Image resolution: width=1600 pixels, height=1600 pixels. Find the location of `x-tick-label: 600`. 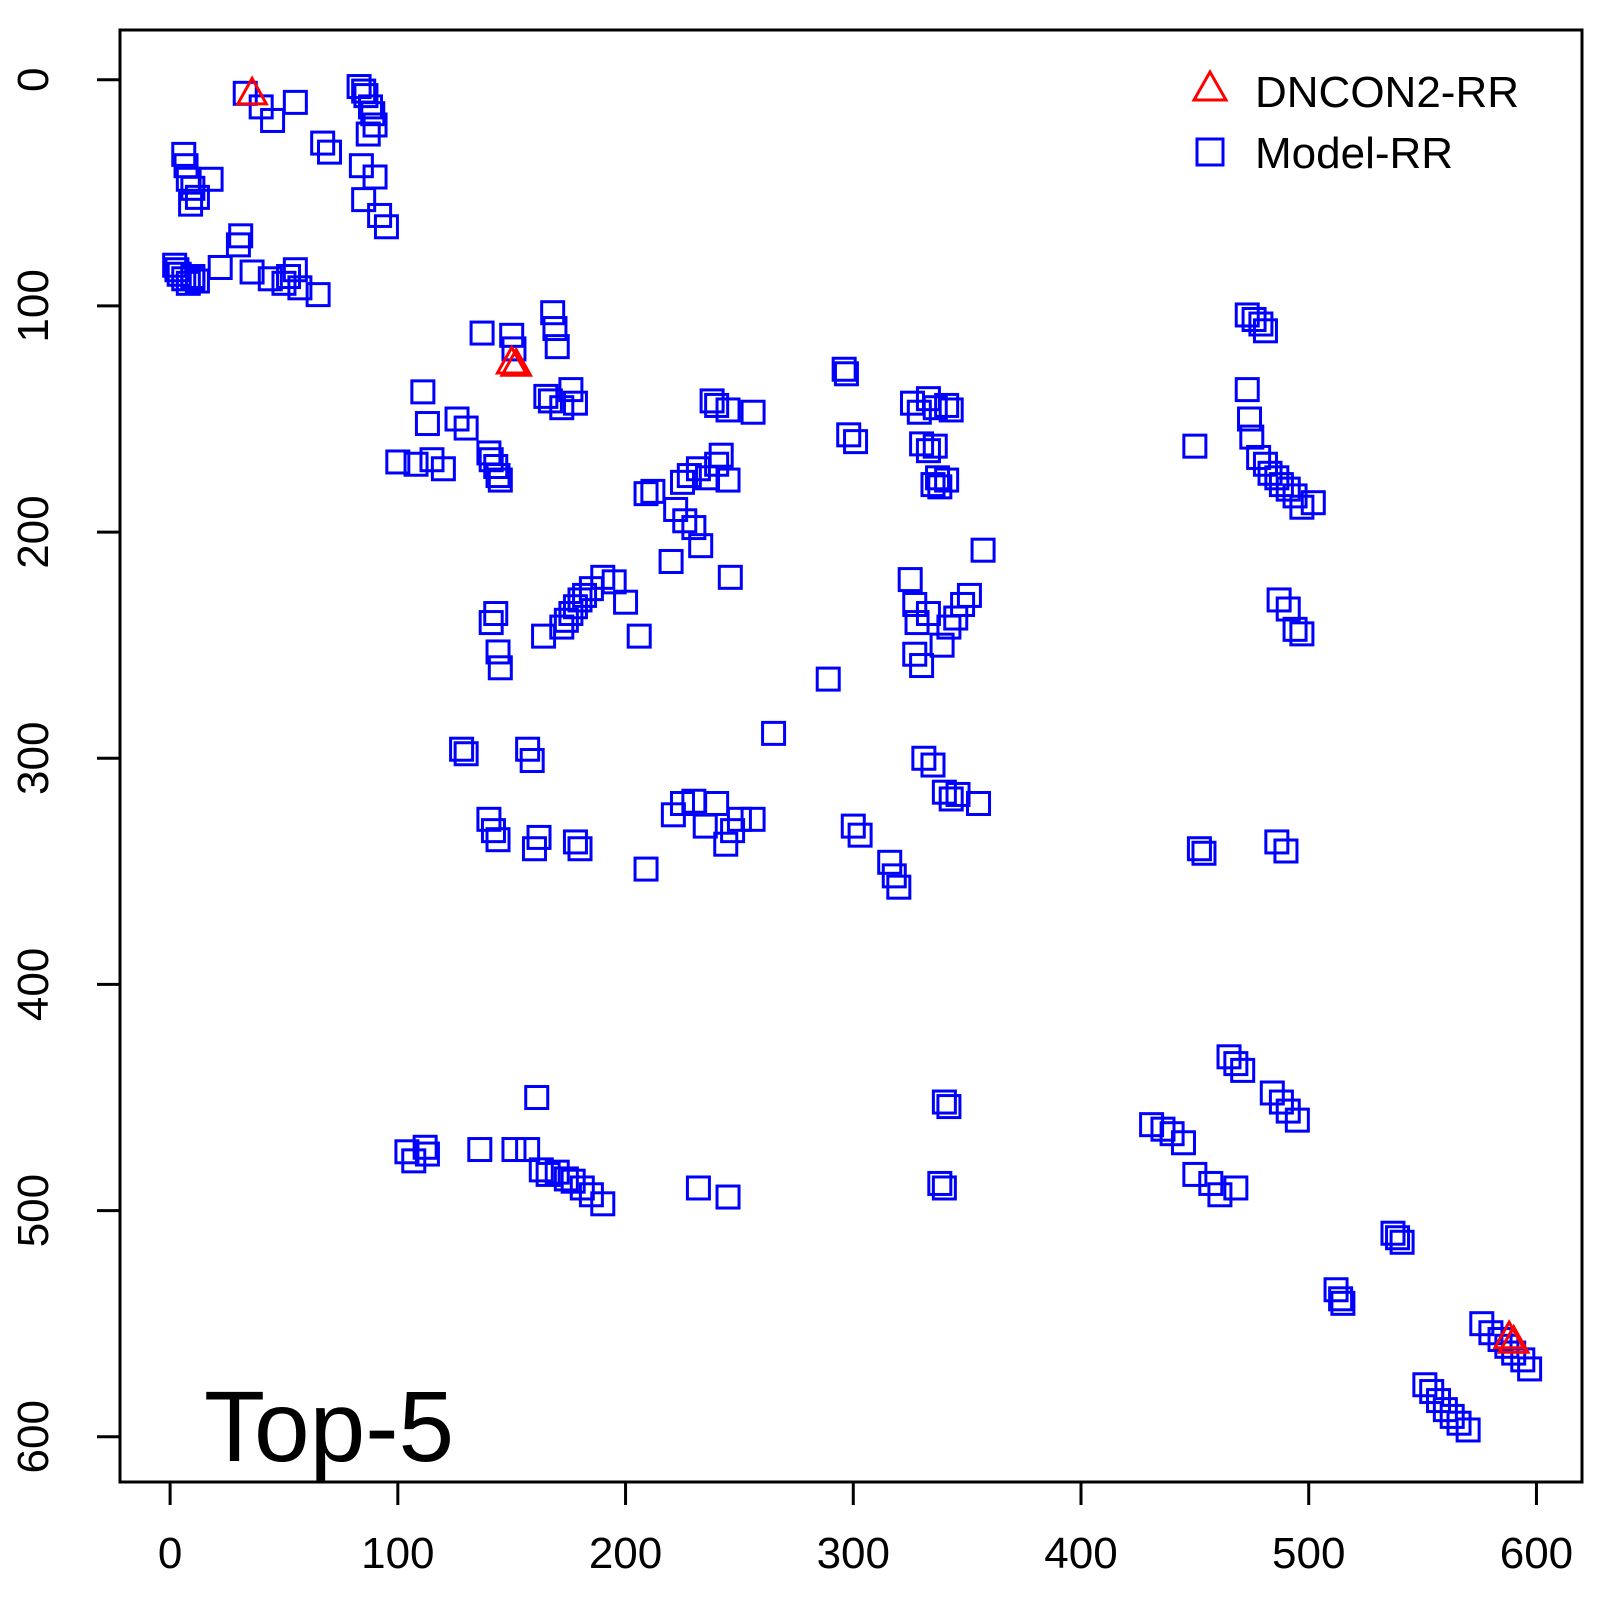

x-tick-label: 600 is located at coordinates (1536, 1553).